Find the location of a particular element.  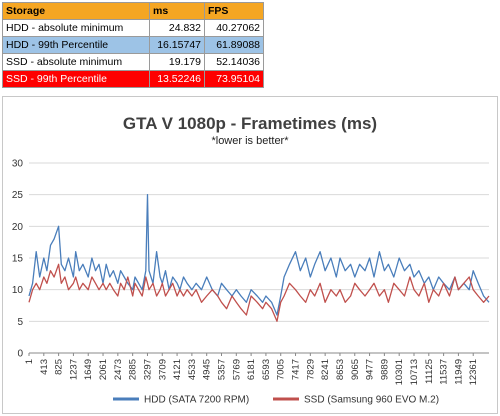

x-tick-label: 11537 is located at coordinates (444, 372).